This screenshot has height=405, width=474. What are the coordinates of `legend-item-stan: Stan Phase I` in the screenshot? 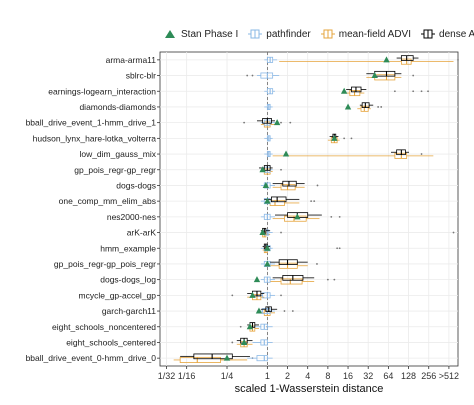 It's located at (200, 34).